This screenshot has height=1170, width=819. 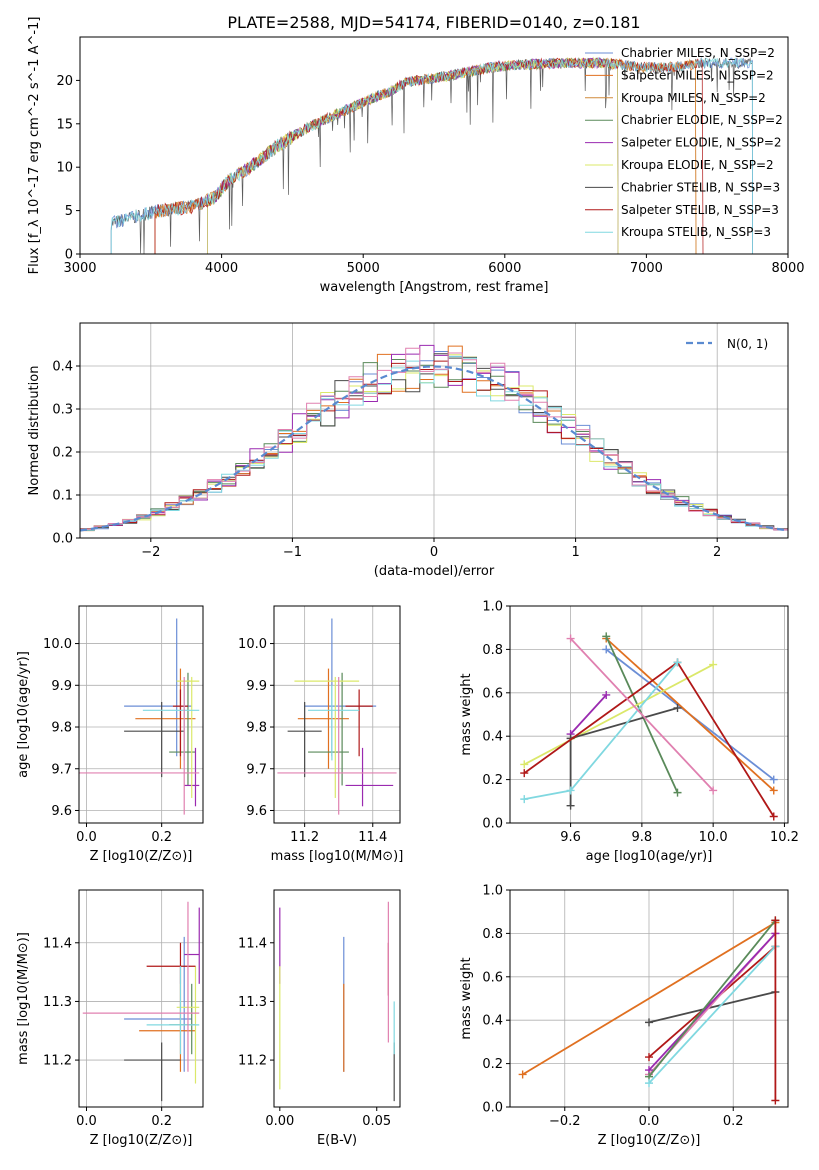 What do you see at coordinates (702, 120) in the screenshot?
I see `legend-label: Chabrier ELODIE, N_SSP=2` at bounding box center [702, 120].